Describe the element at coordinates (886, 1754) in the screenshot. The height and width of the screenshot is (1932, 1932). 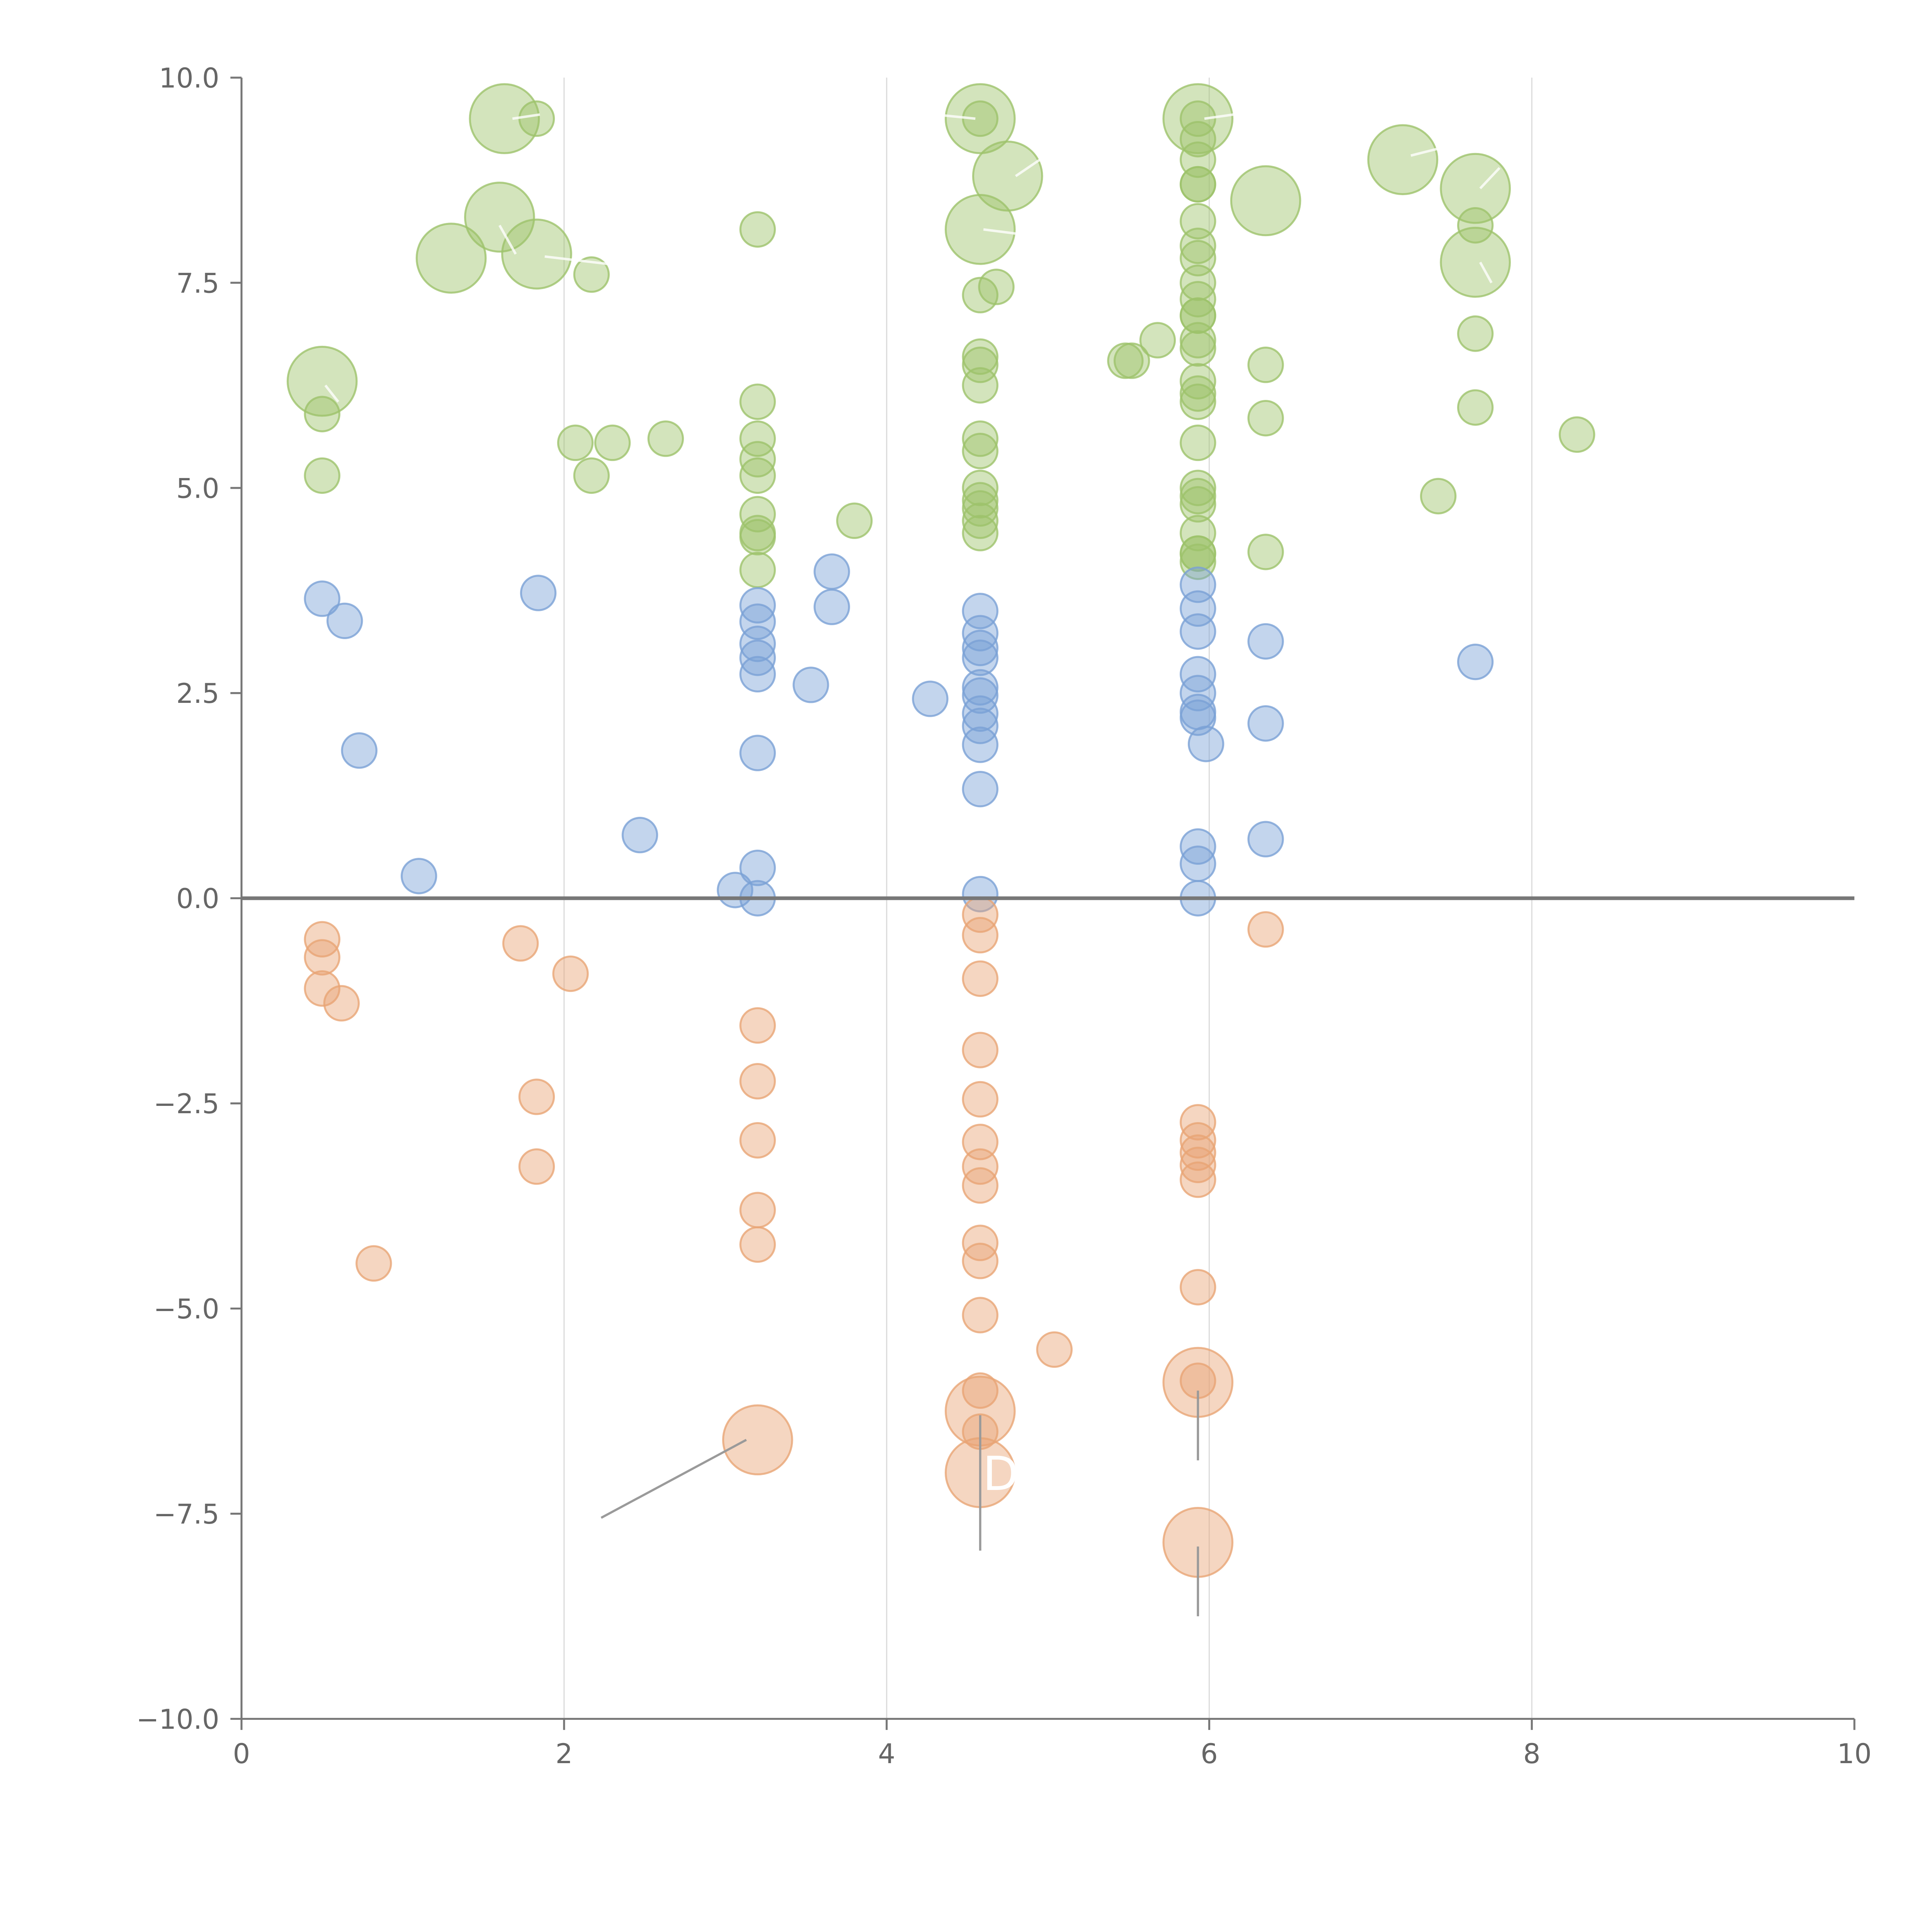
I see `x-tick-label: 4` at that location.